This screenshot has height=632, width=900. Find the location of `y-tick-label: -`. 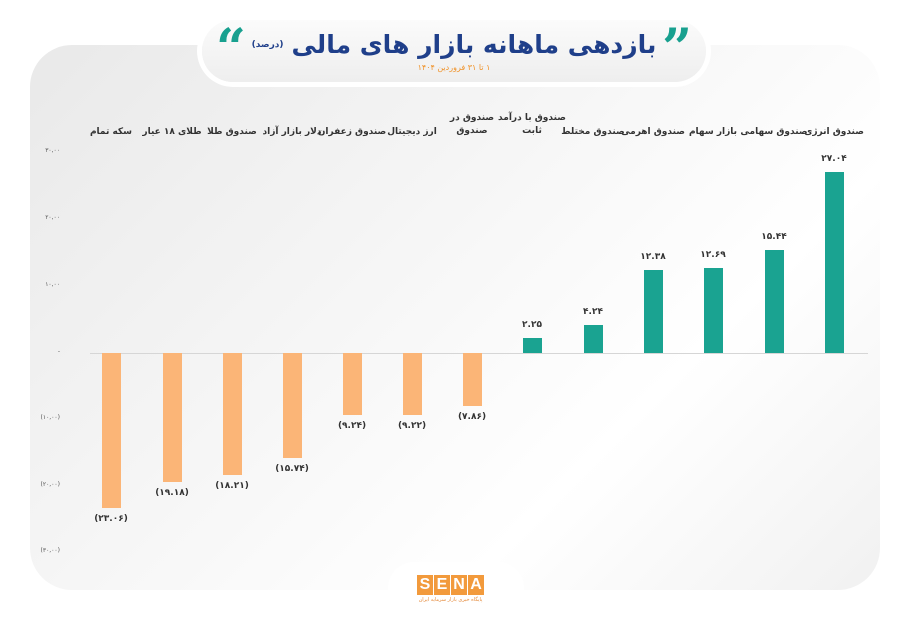

y-tick-label: - is located at coordinates (58, 351).